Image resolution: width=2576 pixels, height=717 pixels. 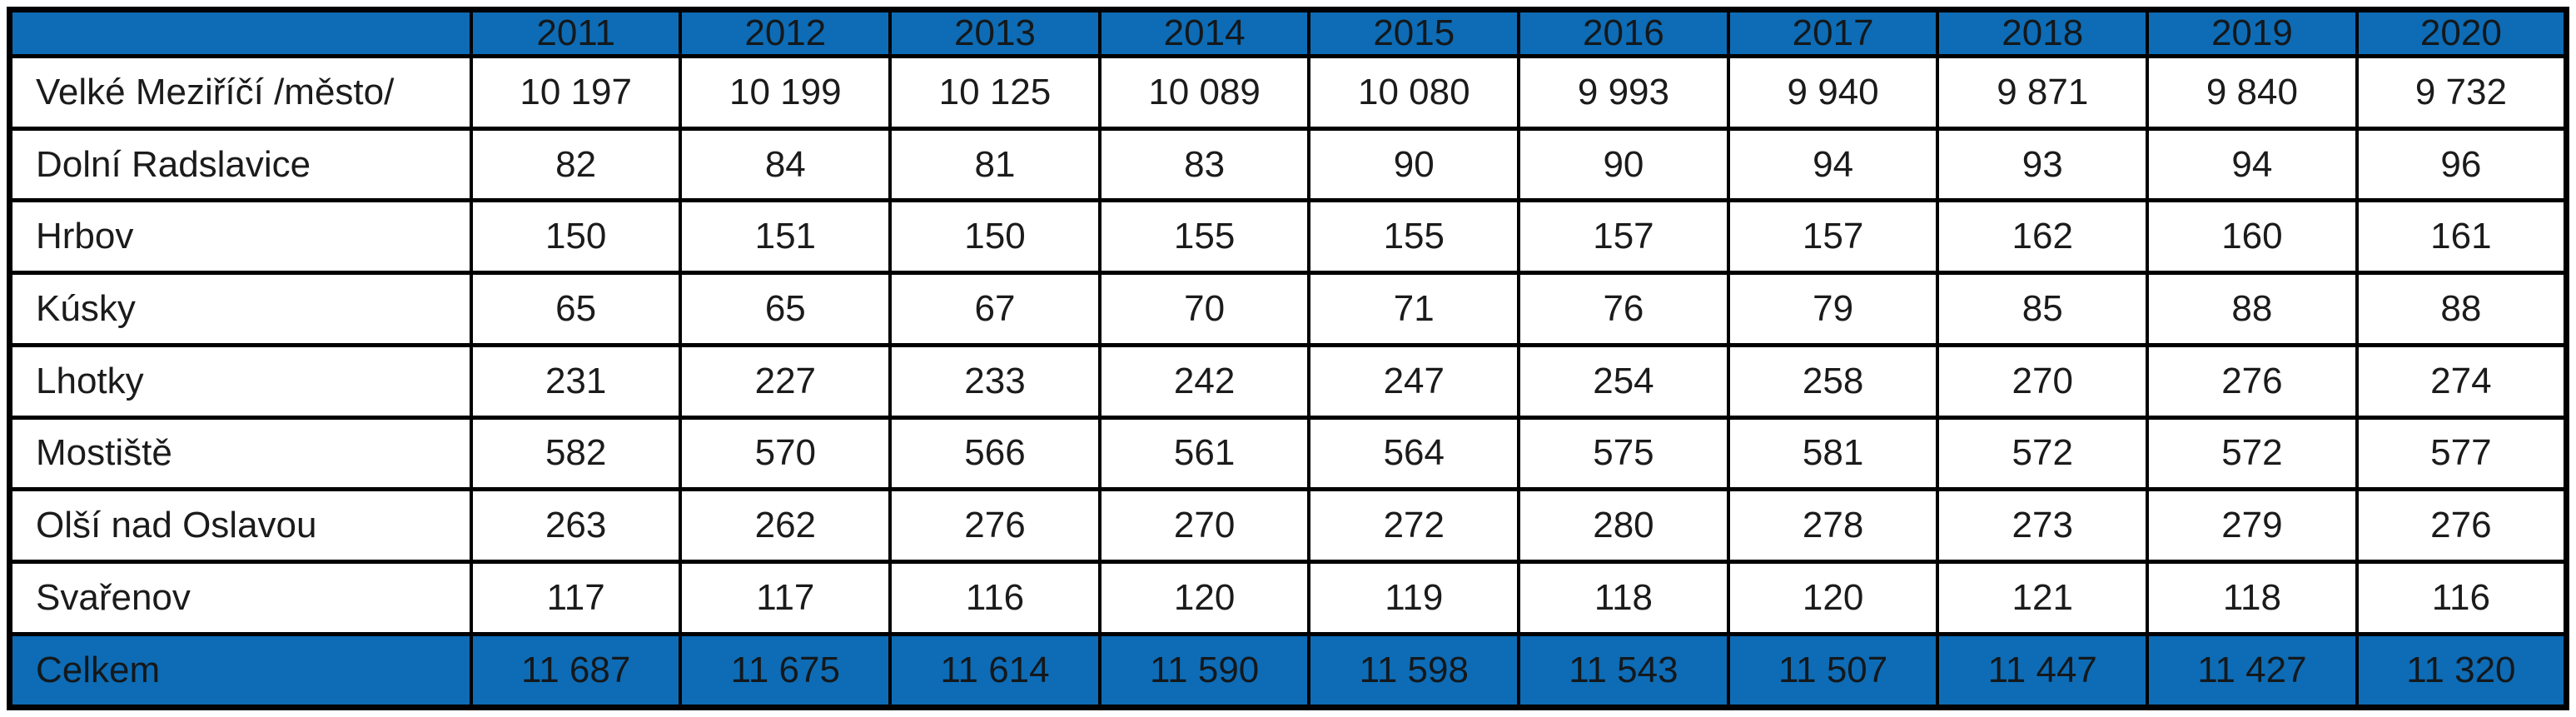 I want to click on corner-header-cell, so click(x=240, y=32).